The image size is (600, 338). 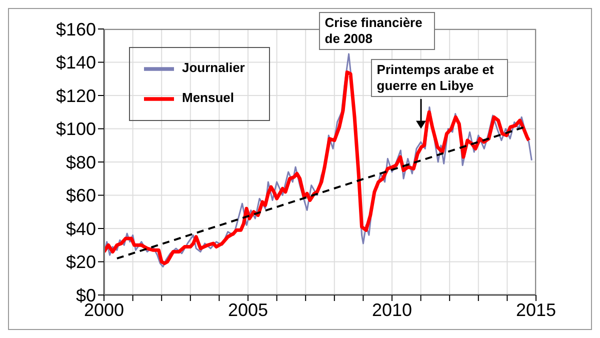 I want to click on annotation: Crise financière de 2008, so click(x=376, y=31).